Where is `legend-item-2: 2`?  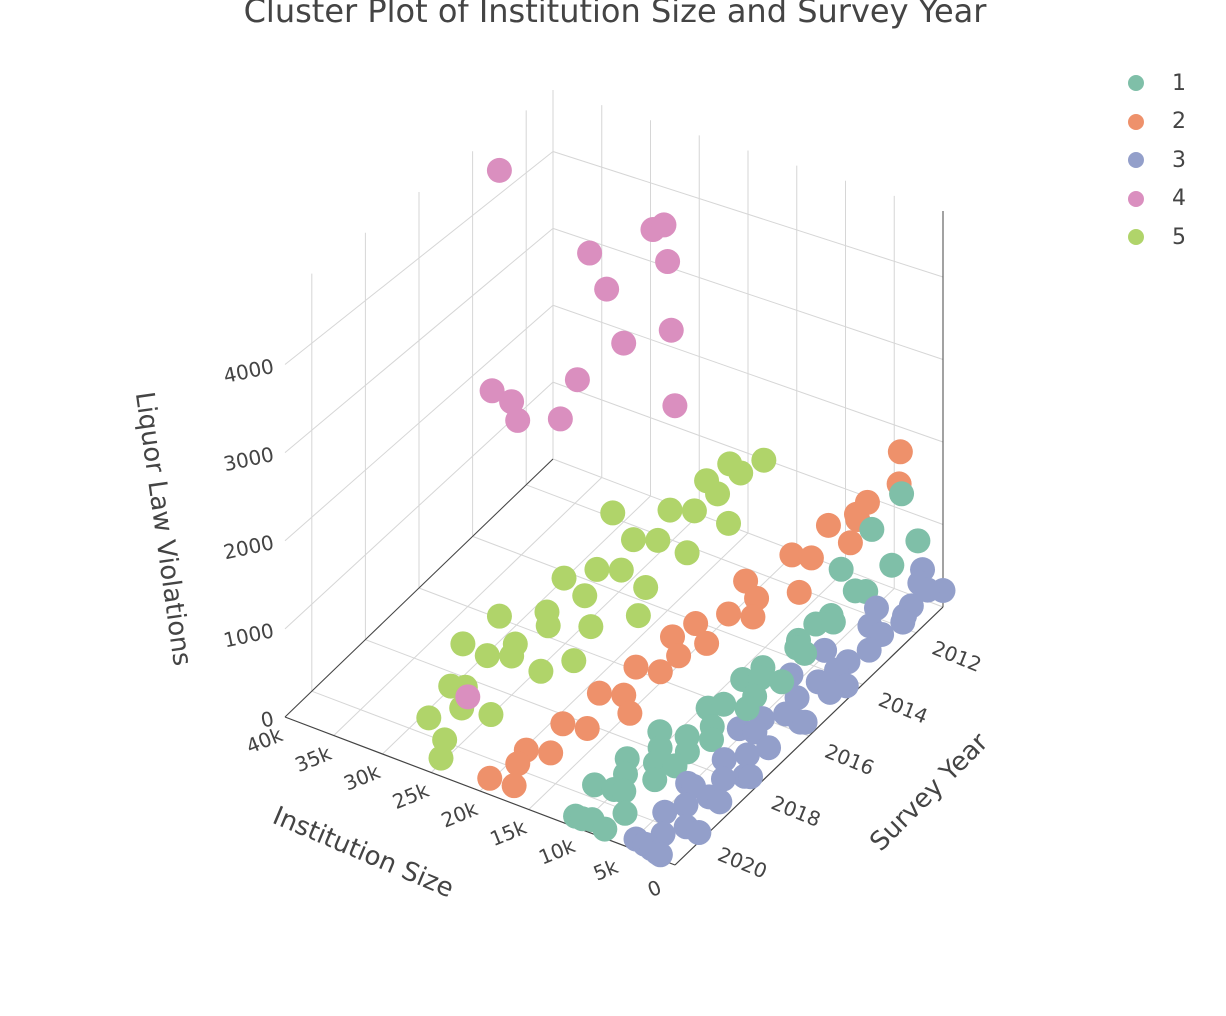
legend-item-2: 2 is located at coordinates (1176, 122).